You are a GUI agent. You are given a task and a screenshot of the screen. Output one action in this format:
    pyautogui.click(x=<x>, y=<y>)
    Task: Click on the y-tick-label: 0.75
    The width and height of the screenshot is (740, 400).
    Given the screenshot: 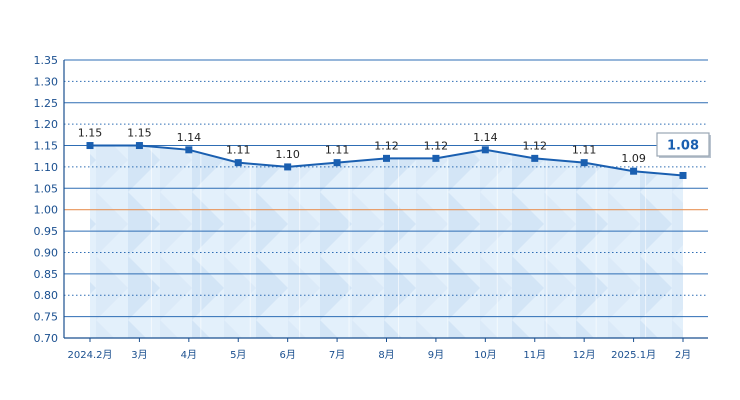 What is the action you would take?
    pyautogui.click(x=46, y=317)
    